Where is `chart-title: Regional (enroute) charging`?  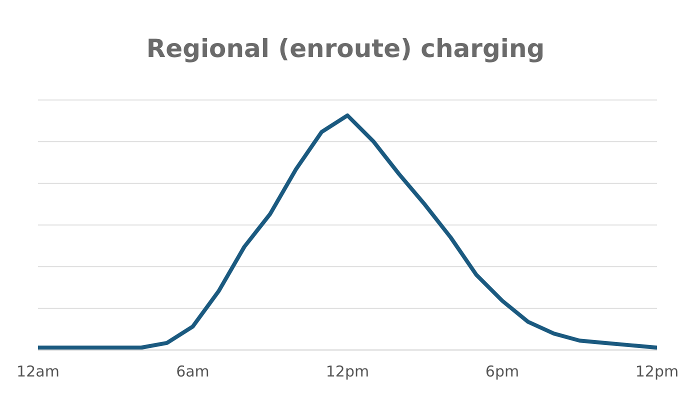
chart-title: Regional (enroute) charging is located at coordinates (345, 48).